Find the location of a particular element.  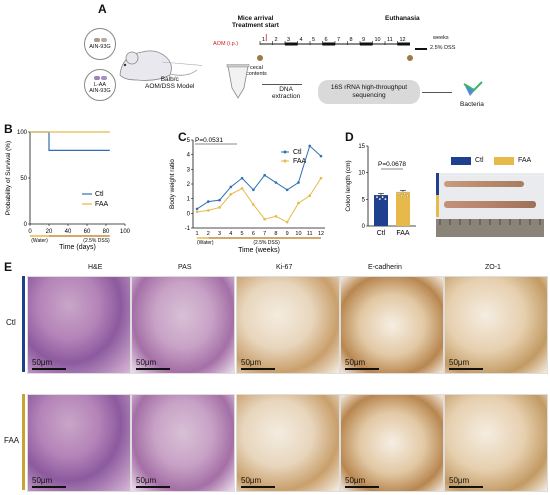

mouse-dot-end is located at coordinates (410, 58).